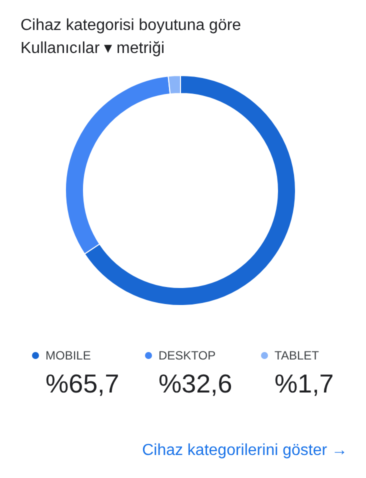 The width and height of the screenshot is (366, 478). Describe the element at coordinates (68, 355) in the screenshot. I see `legend-label: MOBILE` at that location.